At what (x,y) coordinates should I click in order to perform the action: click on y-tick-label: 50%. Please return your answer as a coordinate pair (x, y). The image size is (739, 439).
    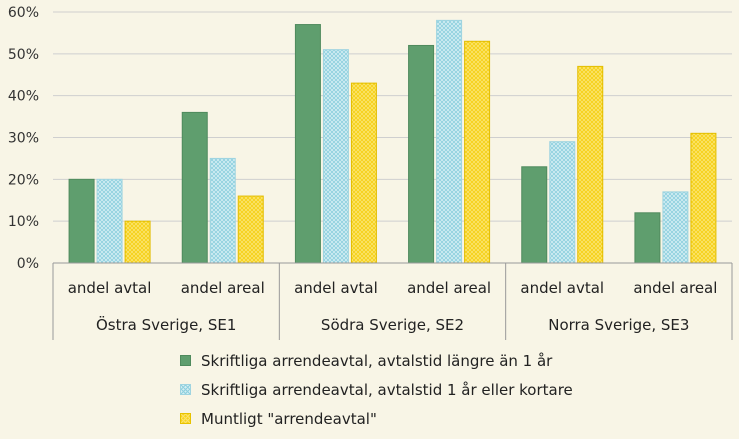
    Looking at the image, I should click on (23, 55).